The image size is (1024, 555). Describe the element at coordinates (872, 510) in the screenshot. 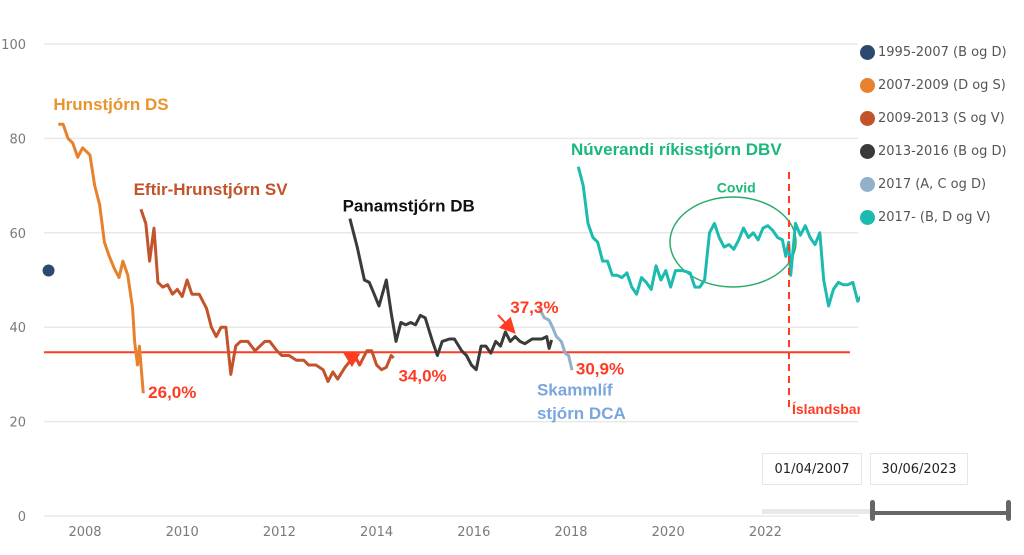

I see `date-slider-start-handle` at that location.